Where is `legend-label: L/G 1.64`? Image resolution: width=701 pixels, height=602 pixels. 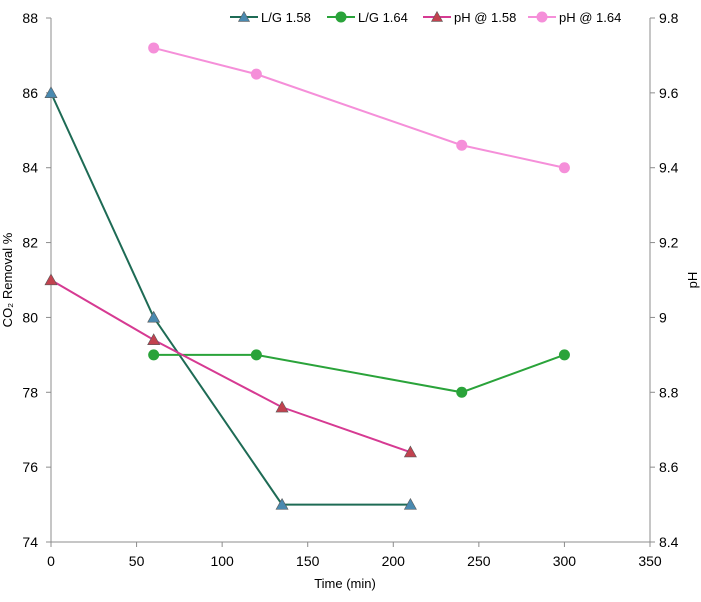 legend-label: L/G 1.64 is located at coordinates (383, 17).